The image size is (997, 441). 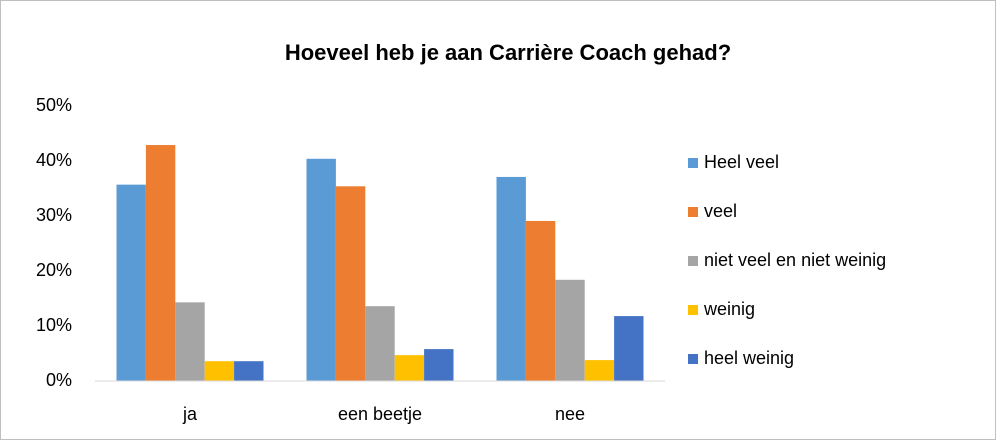 What do you see at coordinates (720, 211) in the screenshot?
I see `legend-label: veel` at bounding box center [720, 211].